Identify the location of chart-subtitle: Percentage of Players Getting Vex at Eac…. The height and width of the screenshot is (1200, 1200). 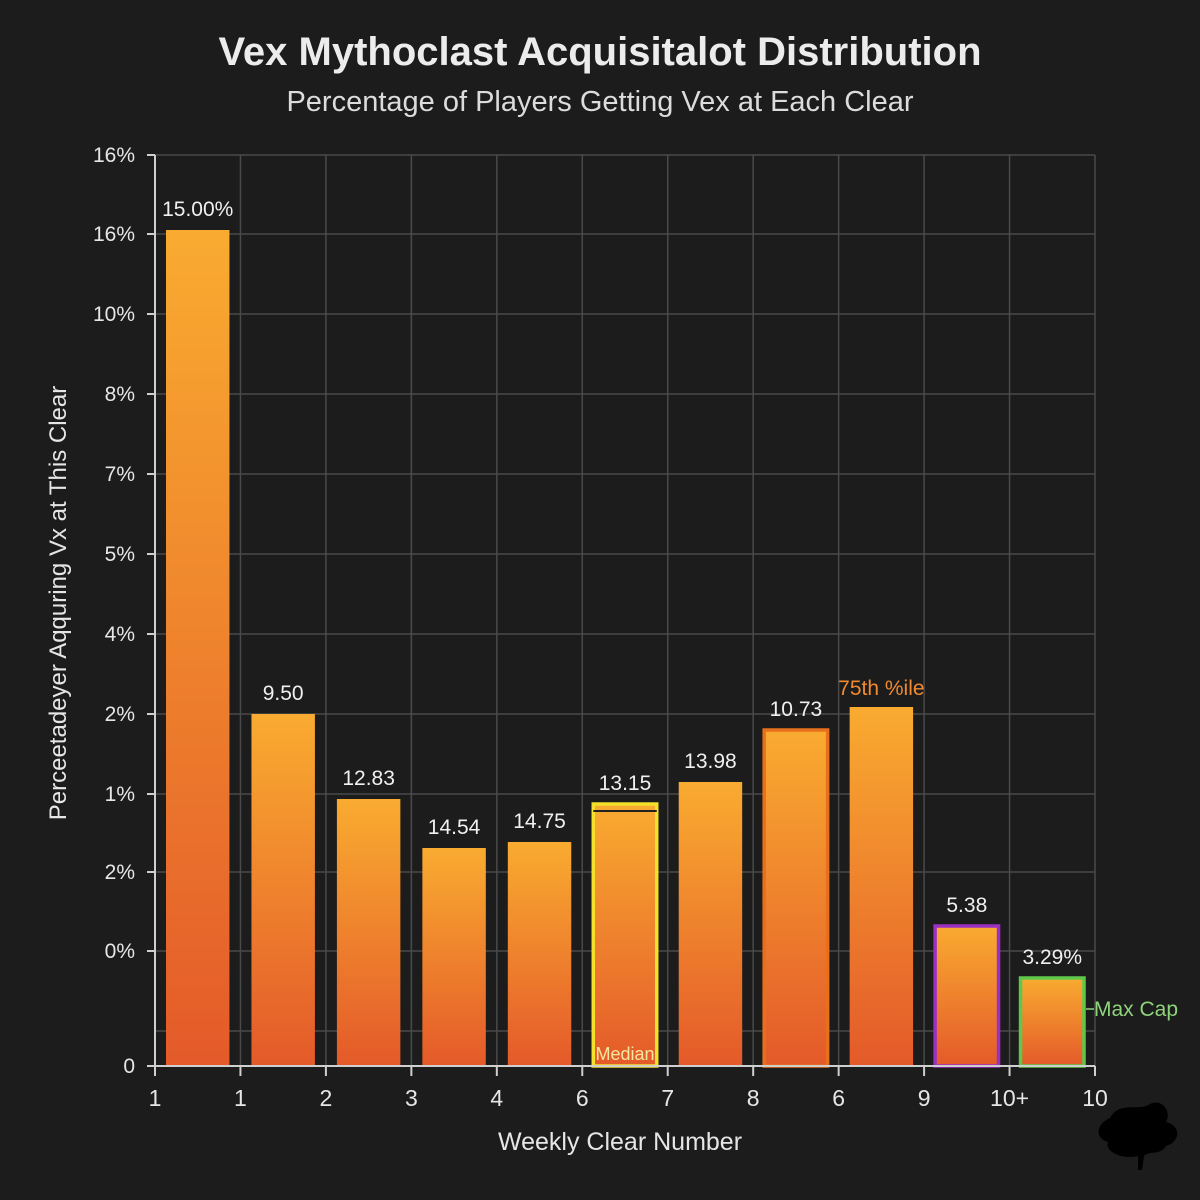
(600, 102).